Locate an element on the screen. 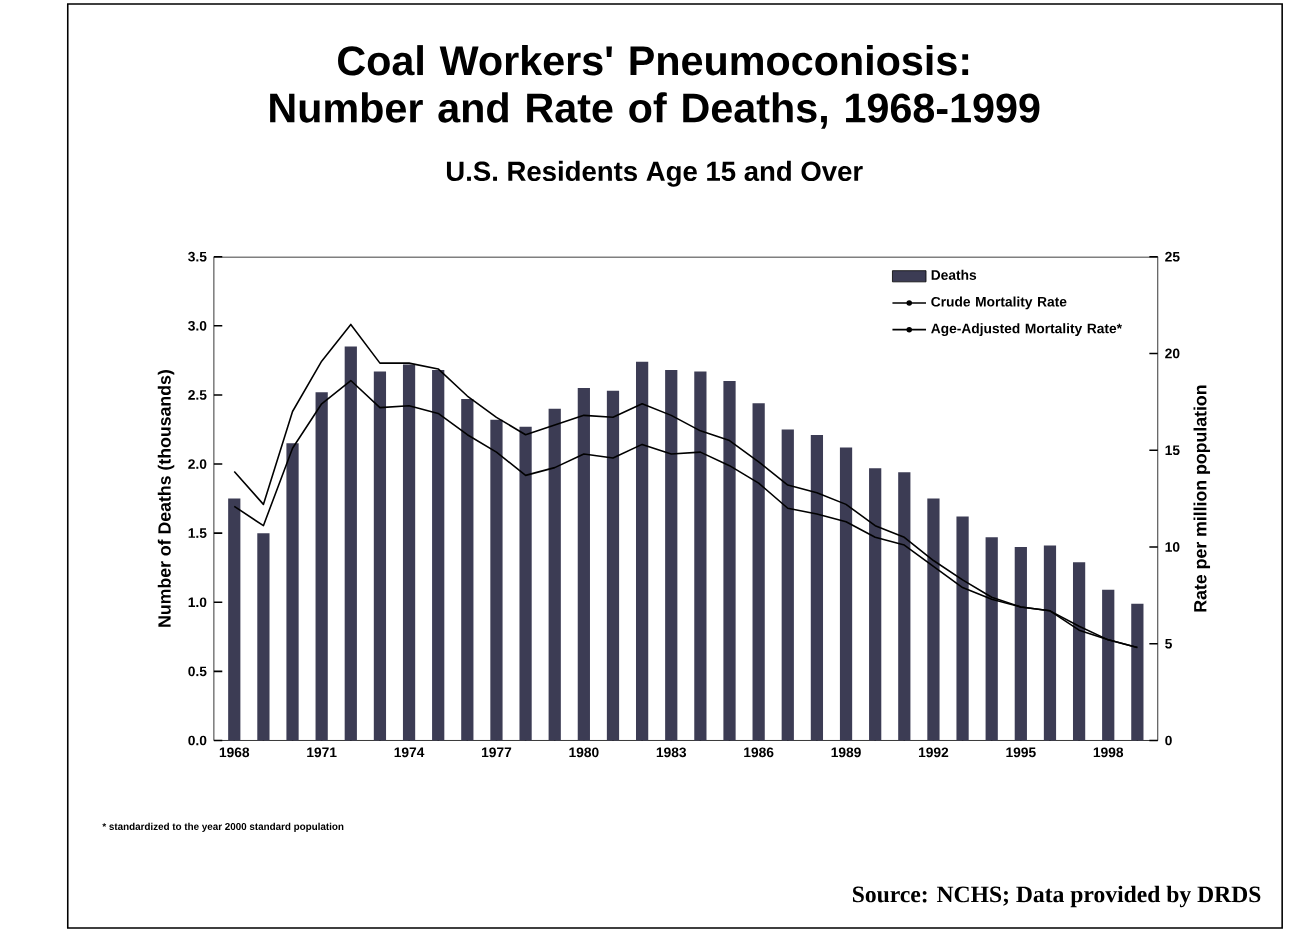  source-note: Source: NCHS; Data provided by DRDS is located at coordinates (1056, 896).